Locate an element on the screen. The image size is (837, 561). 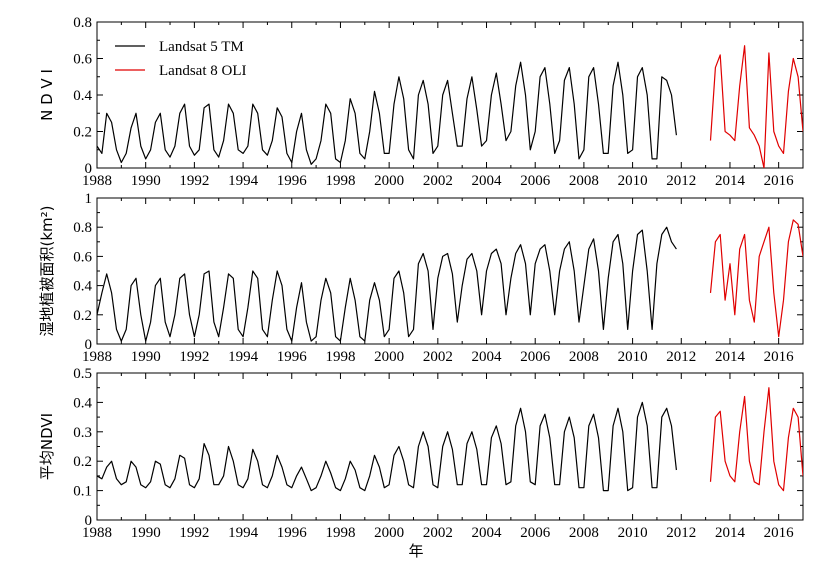
legend-entry: Landsat 8 OLI is located at coordinates (202, 71).